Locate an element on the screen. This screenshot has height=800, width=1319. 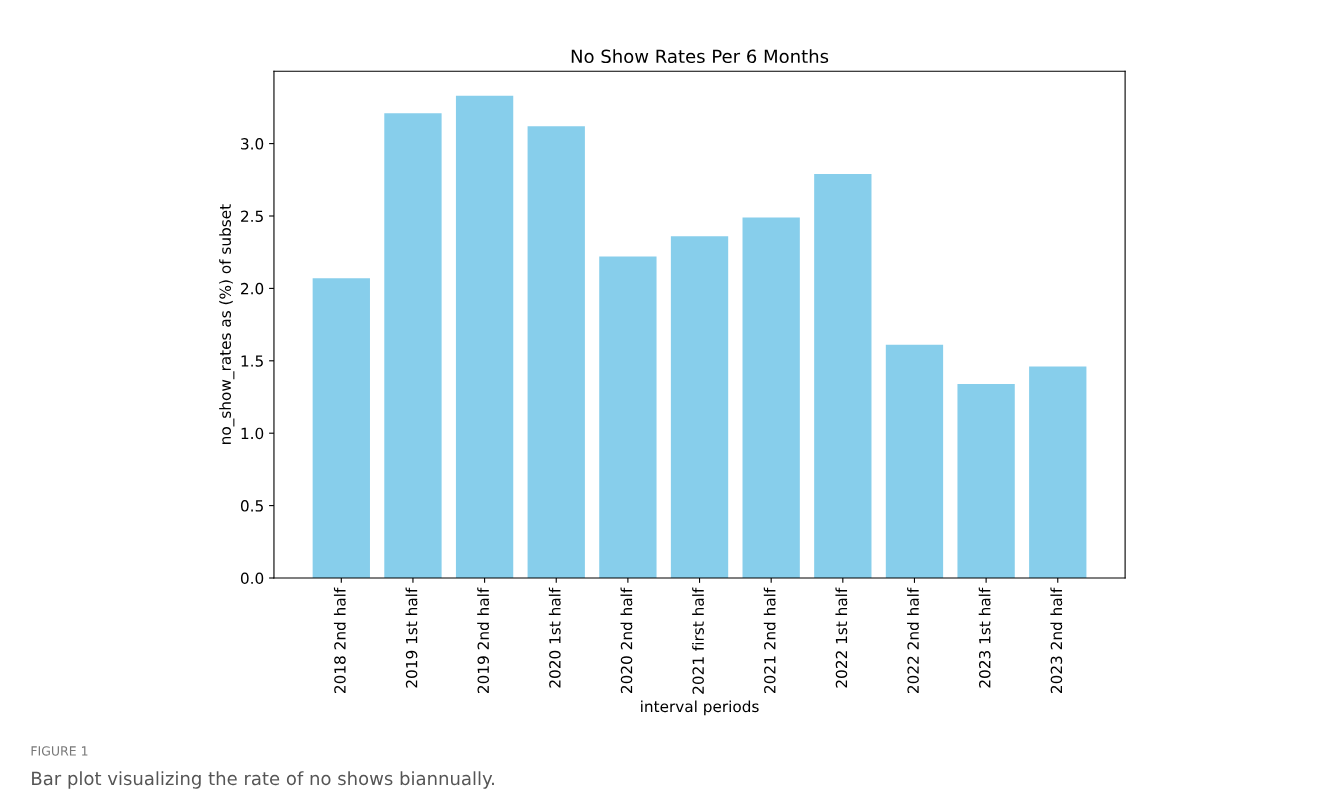
chart-title: No Show Rates Per 6 Months is located at coordinates (700, 56).